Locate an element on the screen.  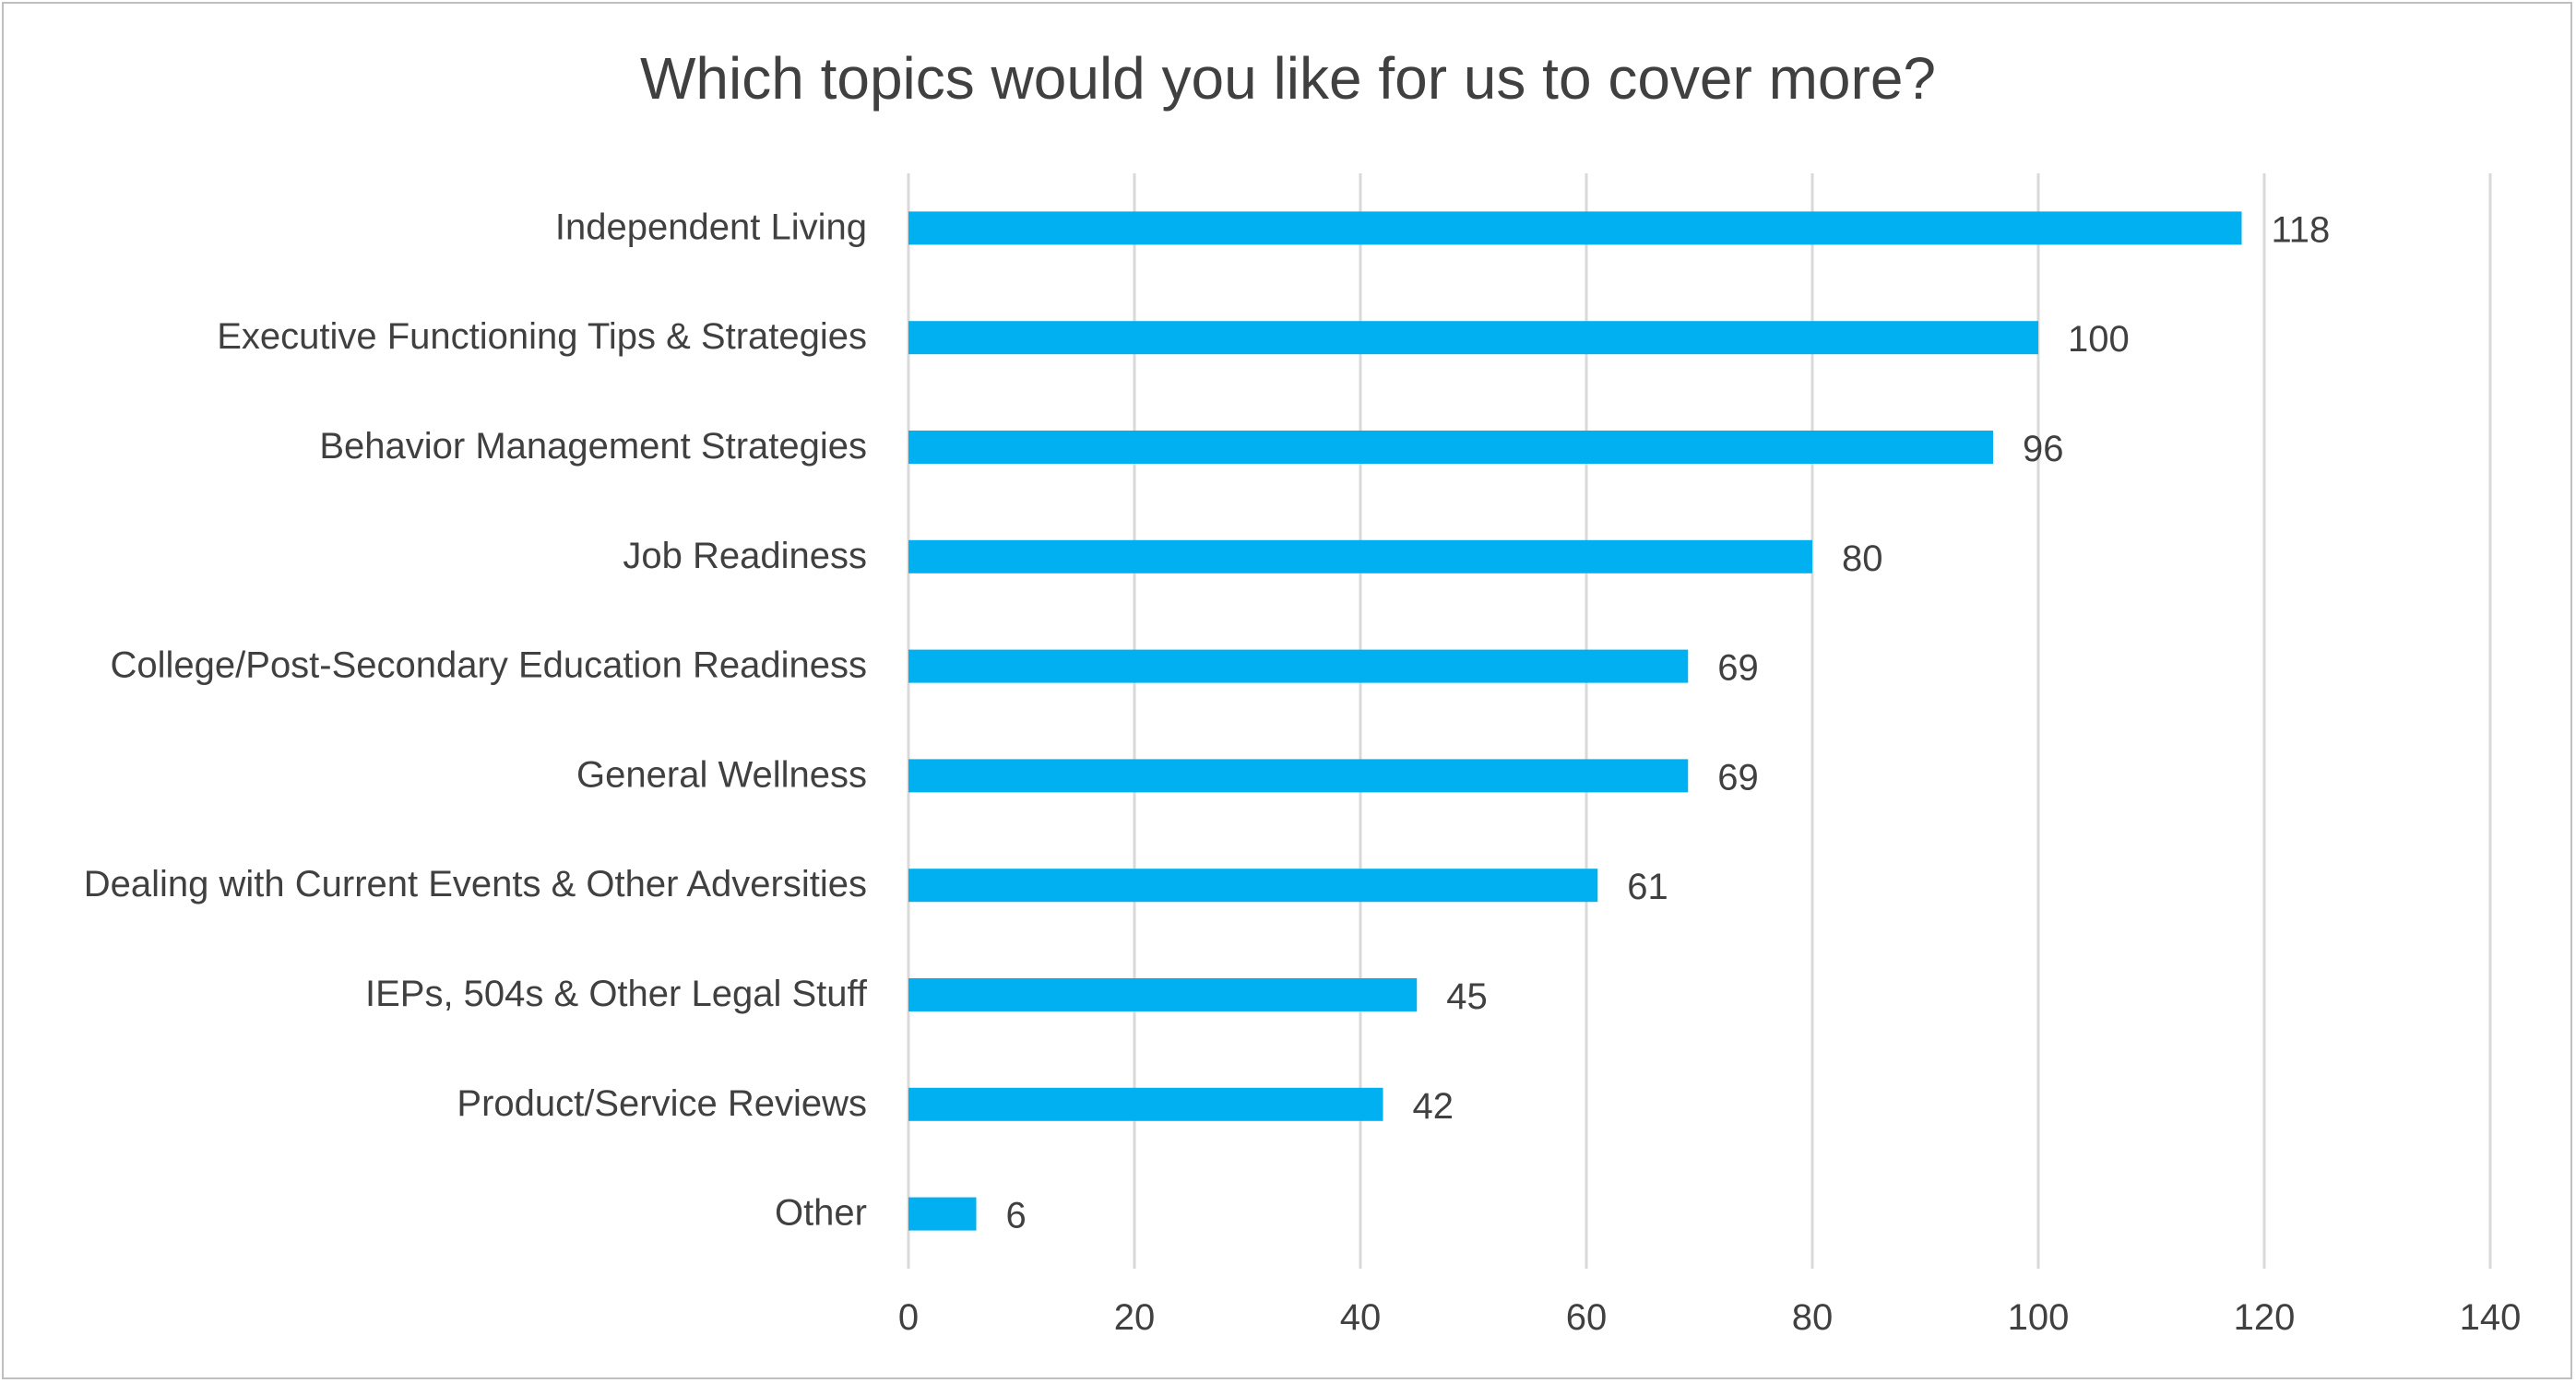
category-label-3: Job Readiness is located at coordinates (745, 556).